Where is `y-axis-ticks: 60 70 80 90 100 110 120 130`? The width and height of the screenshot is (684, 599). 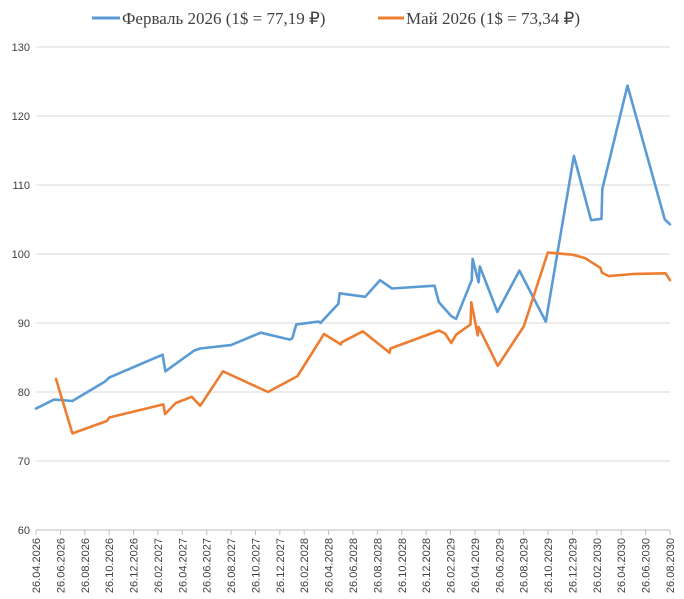 y-axis-ticks: 60 70 80 90 100 110 120 130 is located at coordinates (21, 289).